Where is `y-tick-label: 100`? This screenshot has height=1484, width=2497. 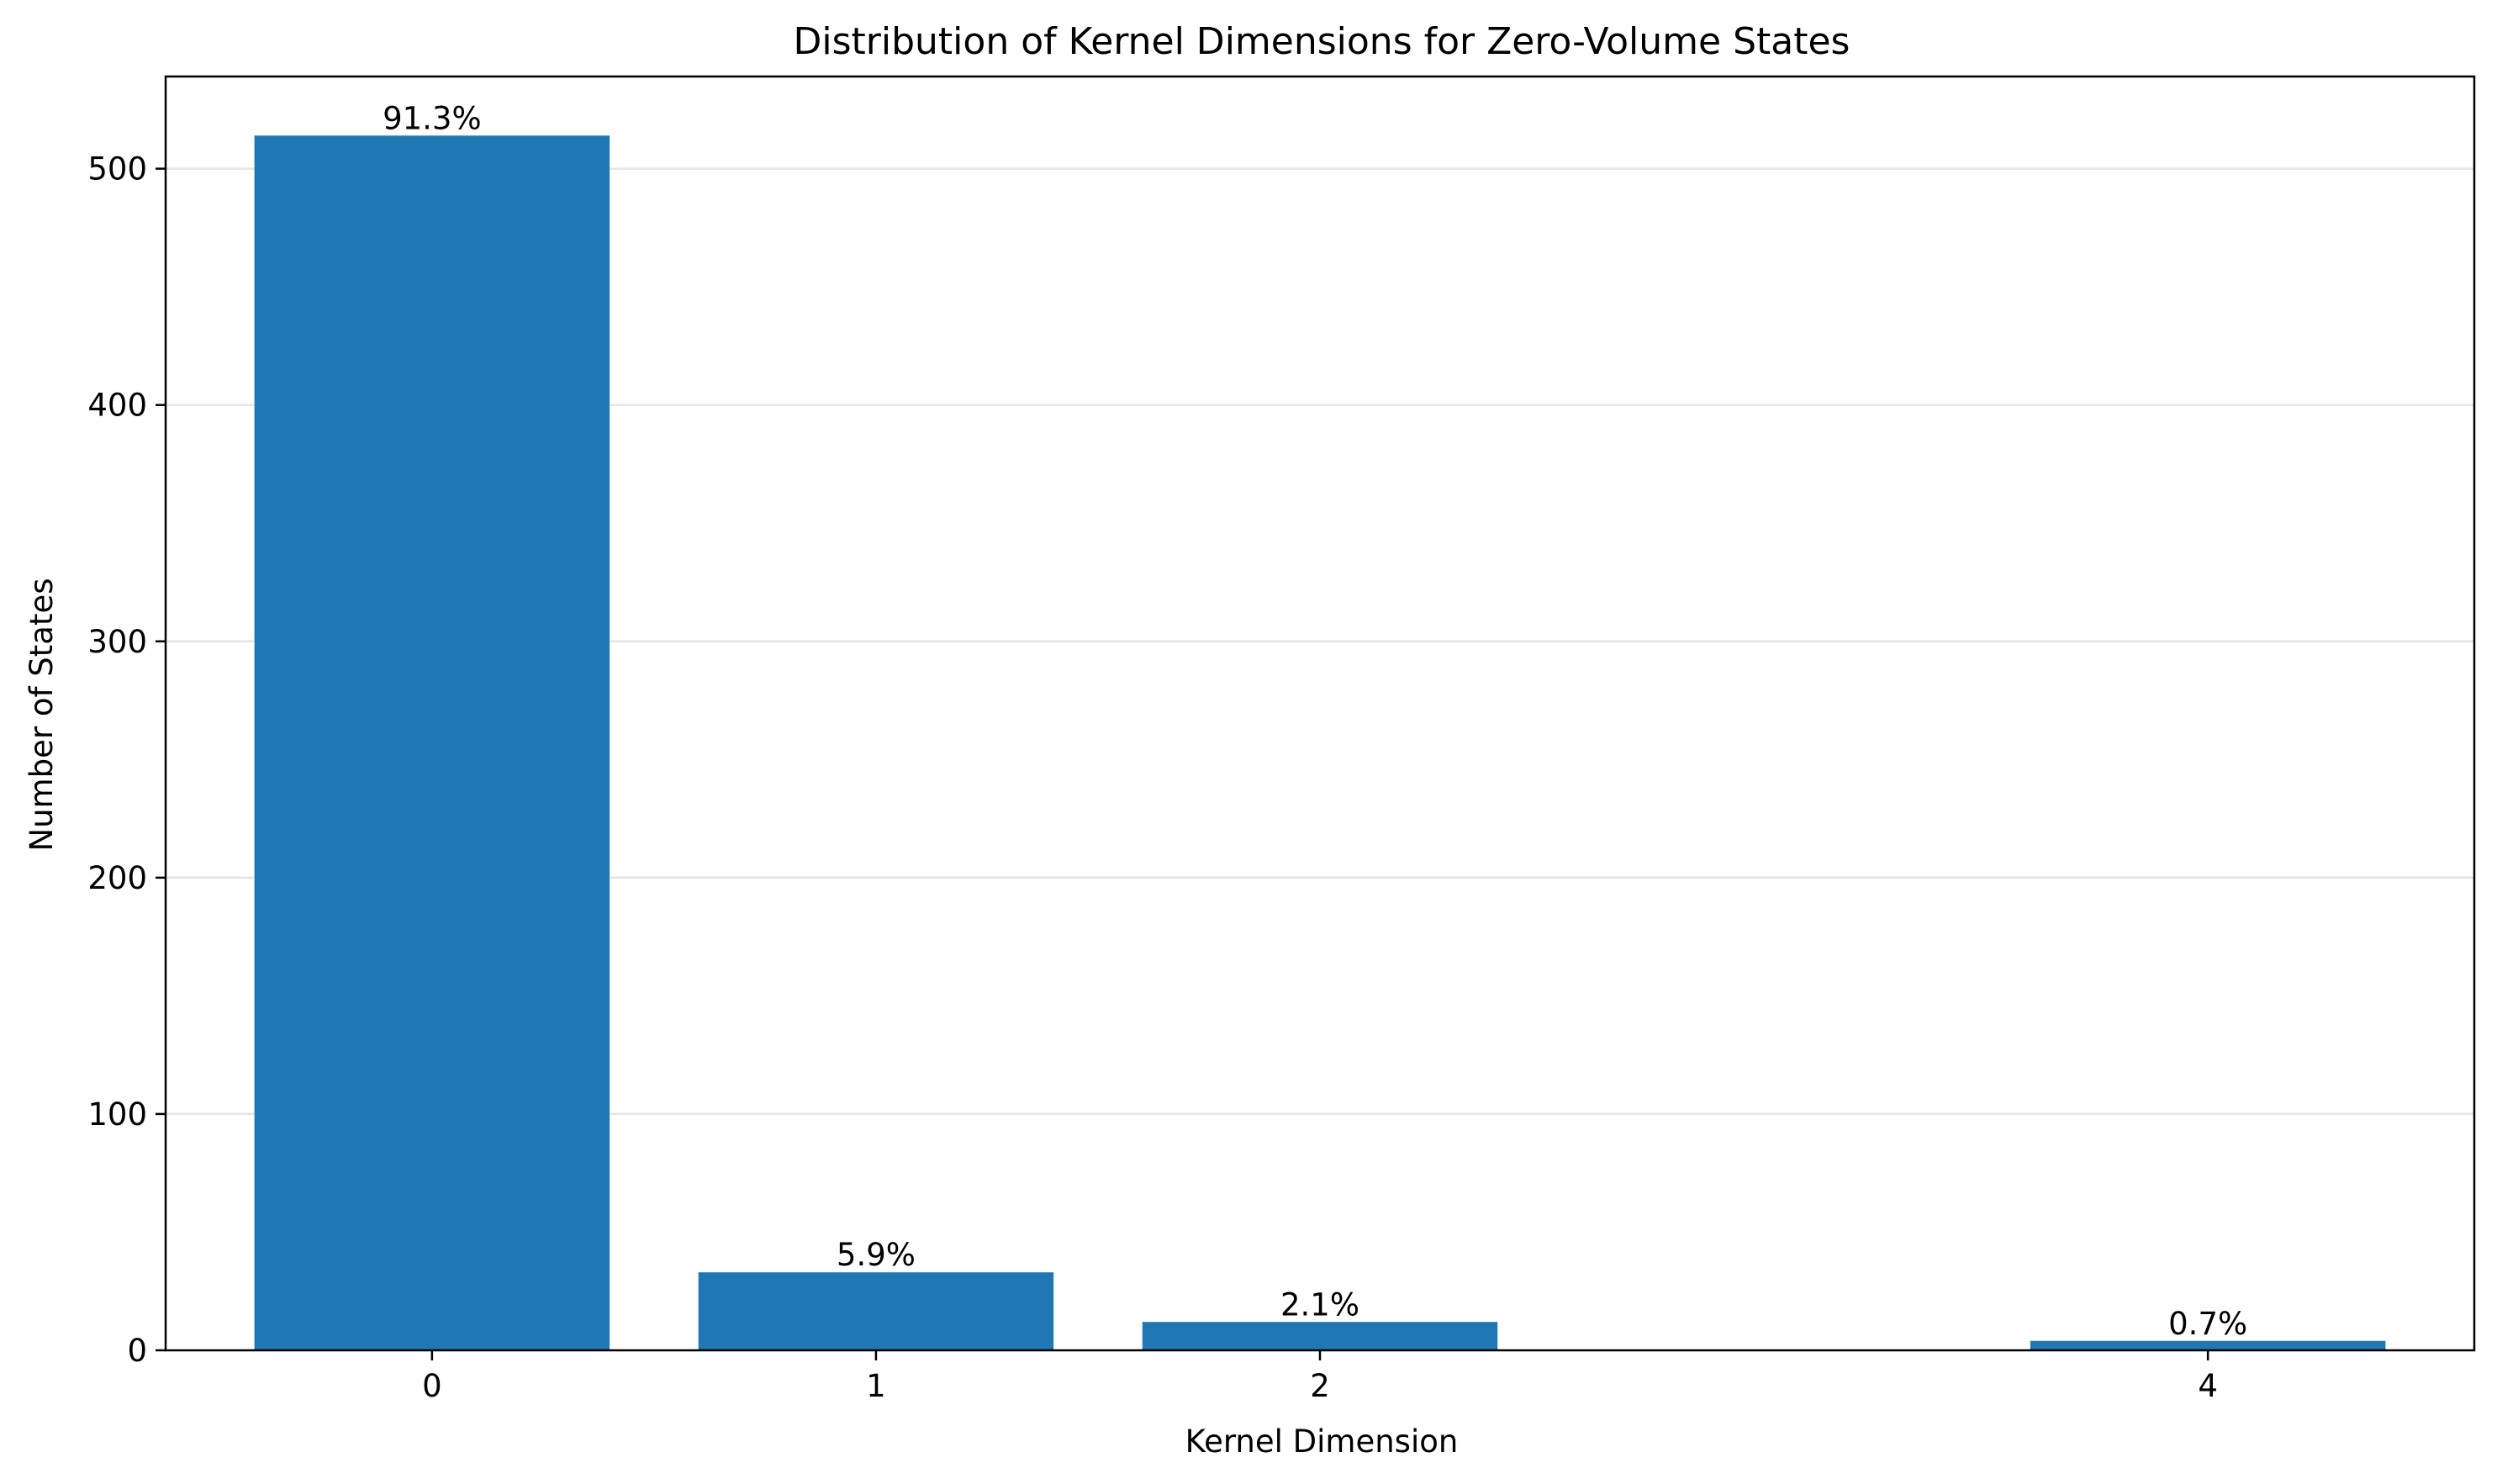
y-tick-label: 100 is located at coordinates (117, 1114).